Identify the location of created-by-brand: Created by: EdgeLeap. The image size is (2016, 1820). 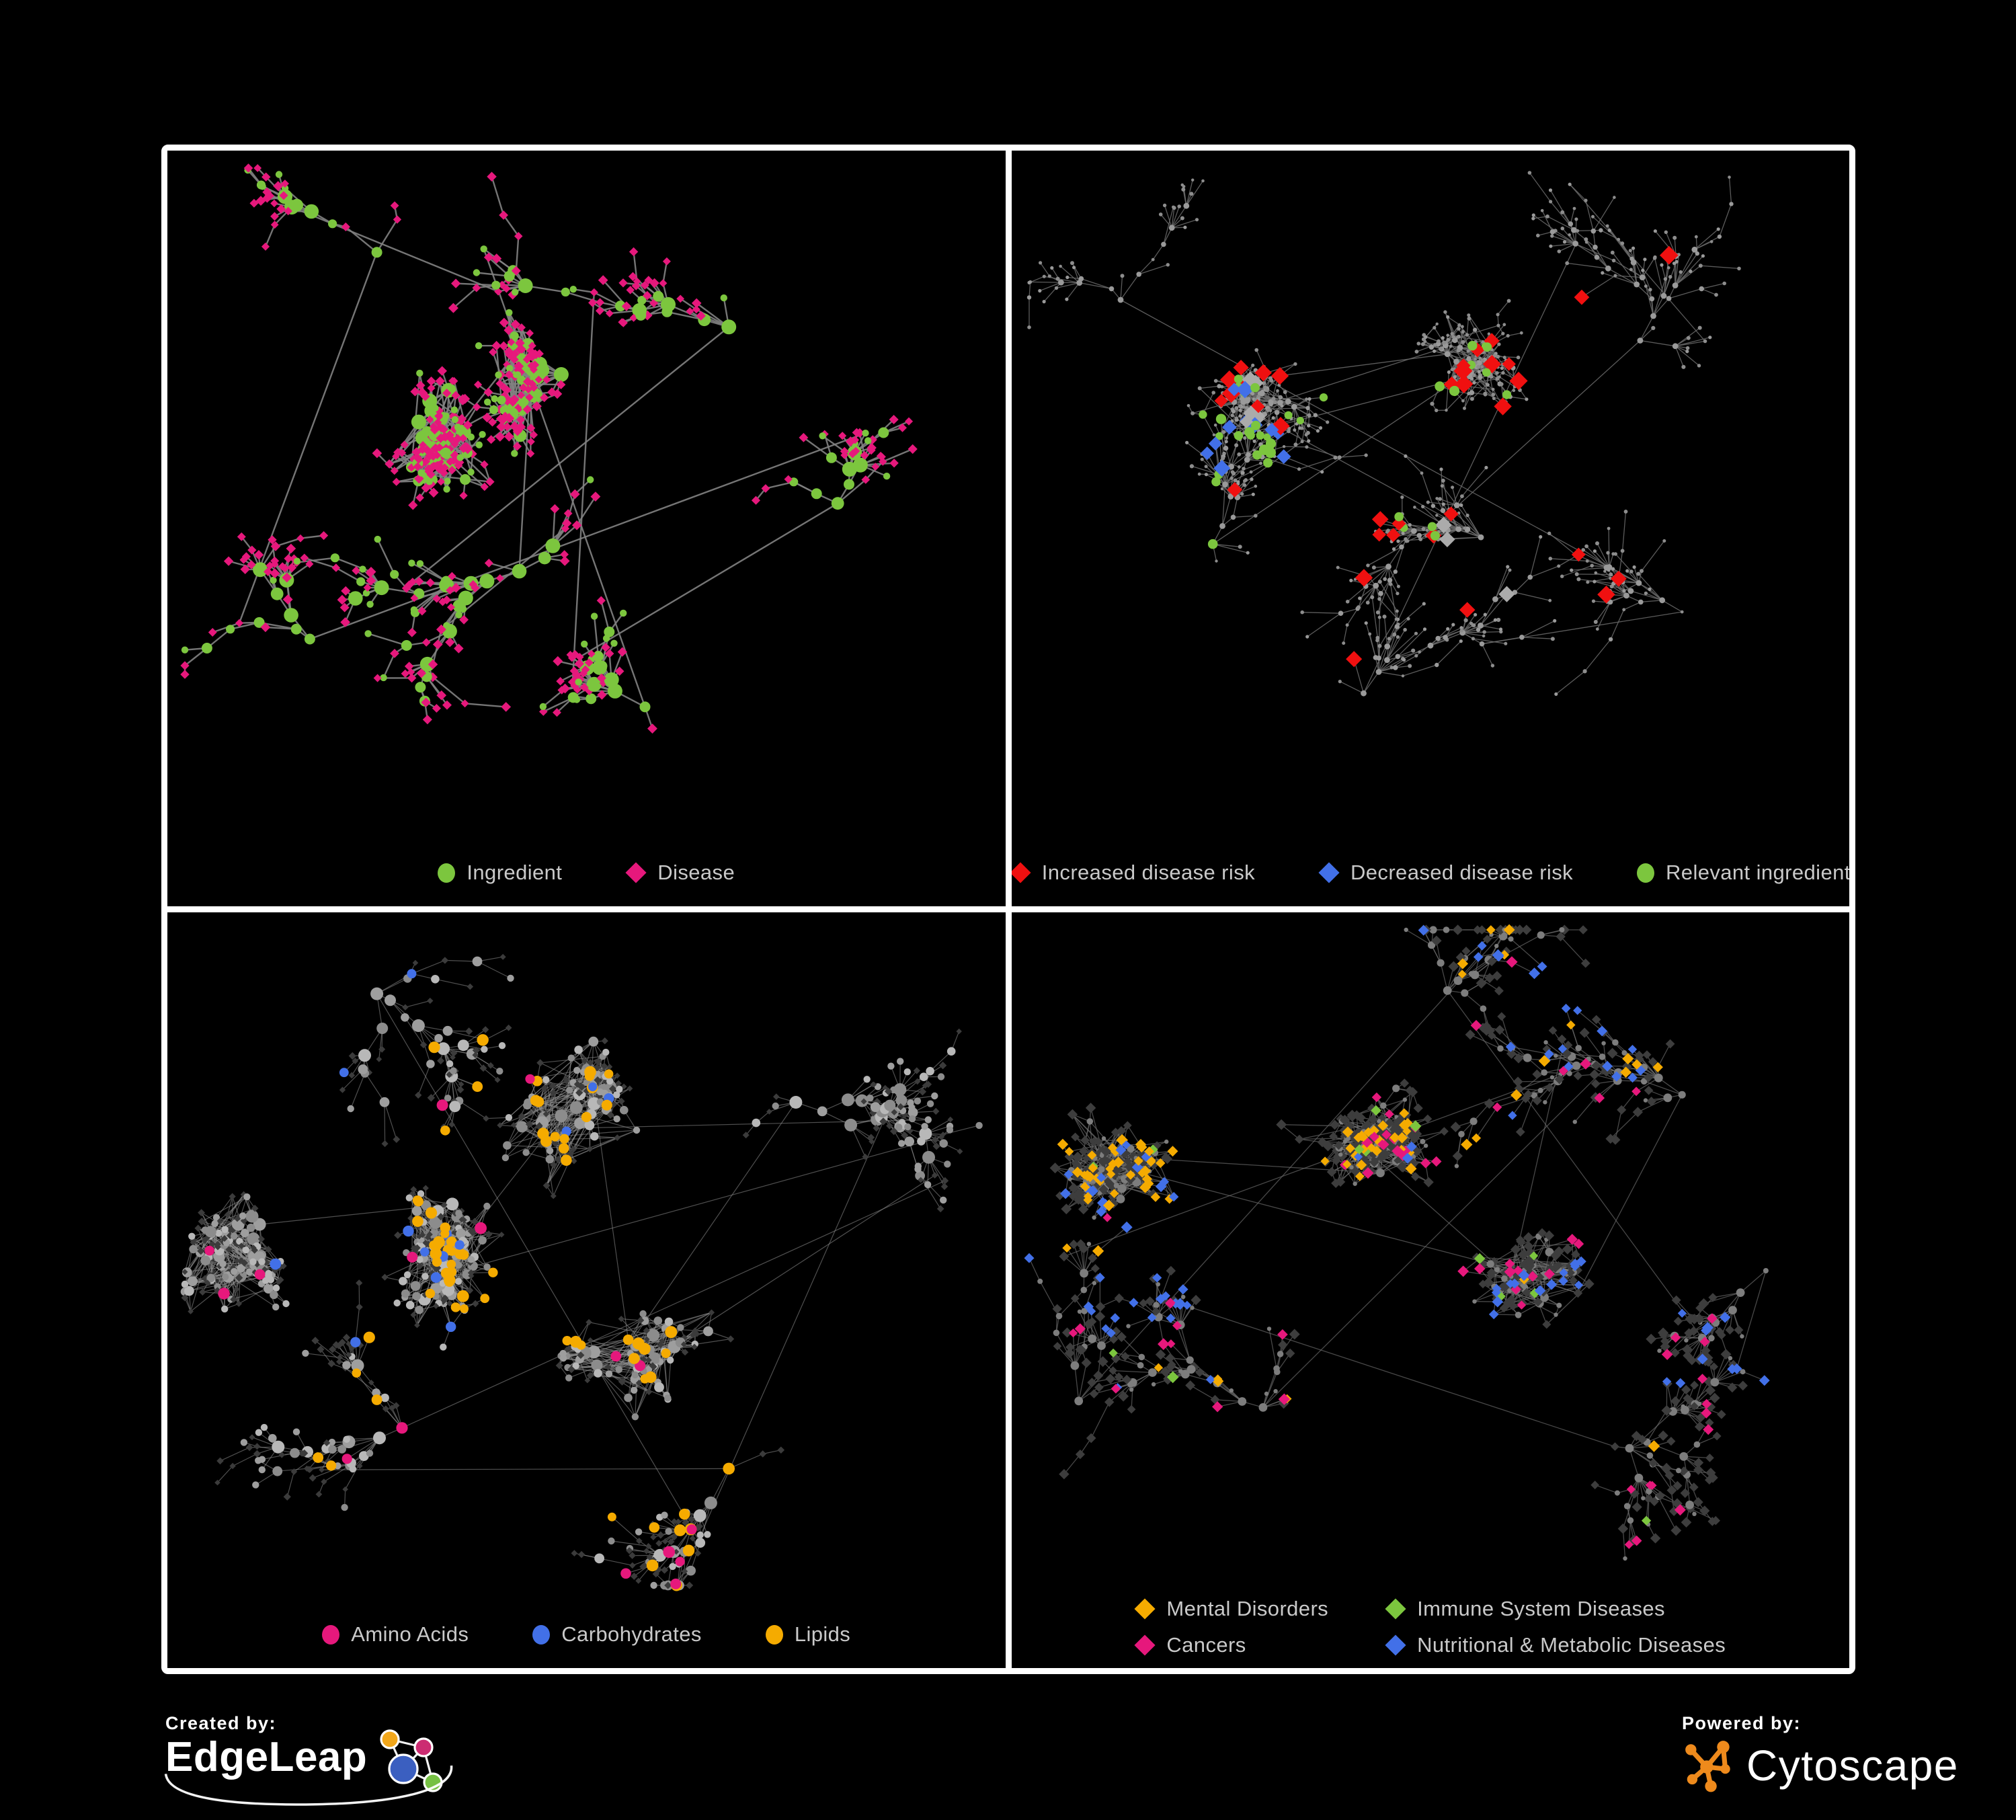
(339, 1759).